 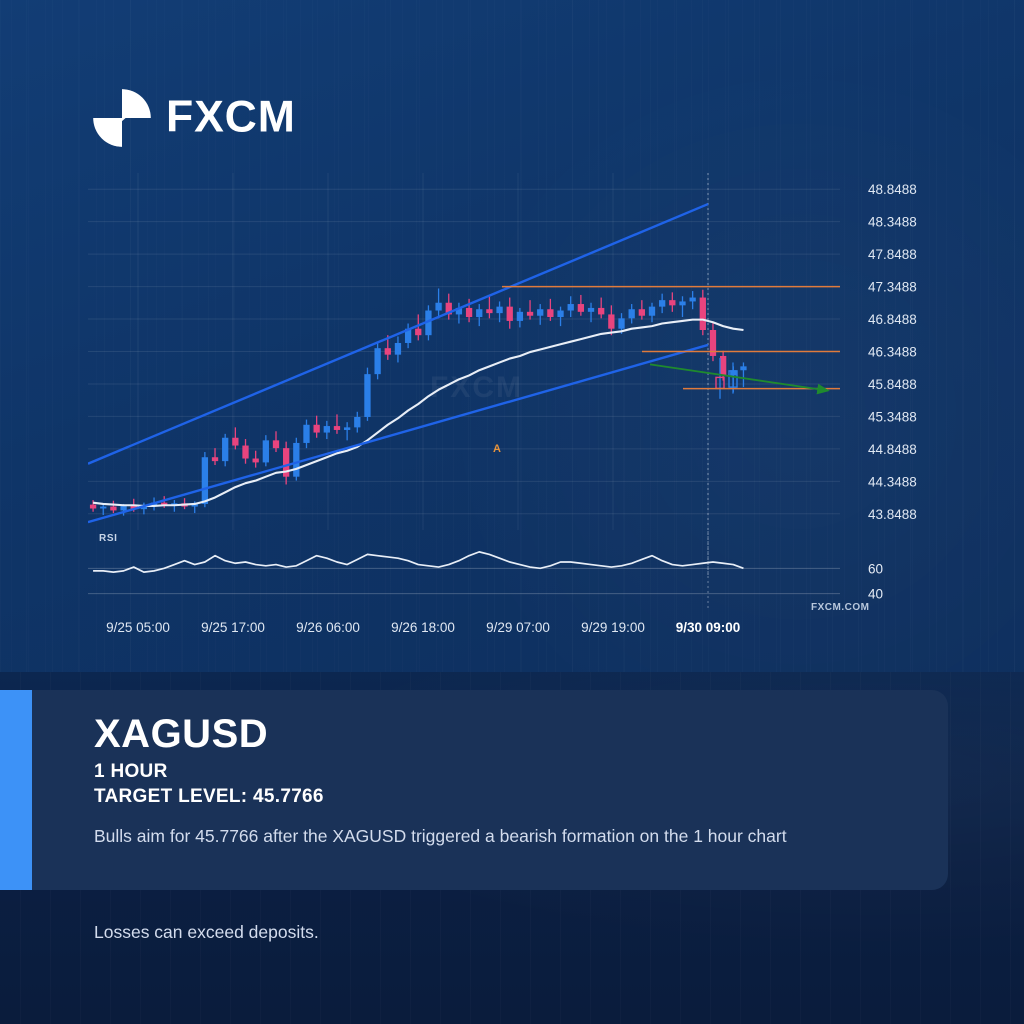 I want to click on y-tick-label: 43.8488, so click(x=892, y=514).